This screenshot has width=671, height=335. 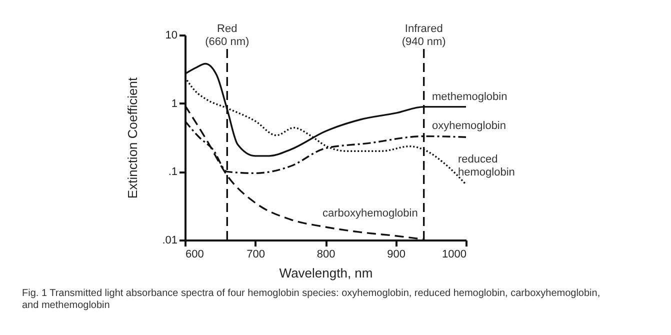 I want to click on series-label: oxyhemoglobin, so click(x=469, y=126).